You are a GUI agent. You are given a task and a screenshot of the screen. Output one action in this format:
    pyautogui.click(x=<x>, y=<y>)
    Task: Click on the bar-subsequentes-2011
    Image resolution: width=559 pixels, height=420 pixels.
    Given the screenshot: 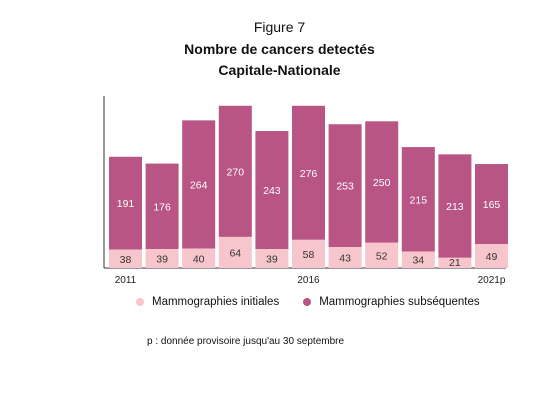 What is the action you would take?
    pyautogui.click(x=125, y=203)
    